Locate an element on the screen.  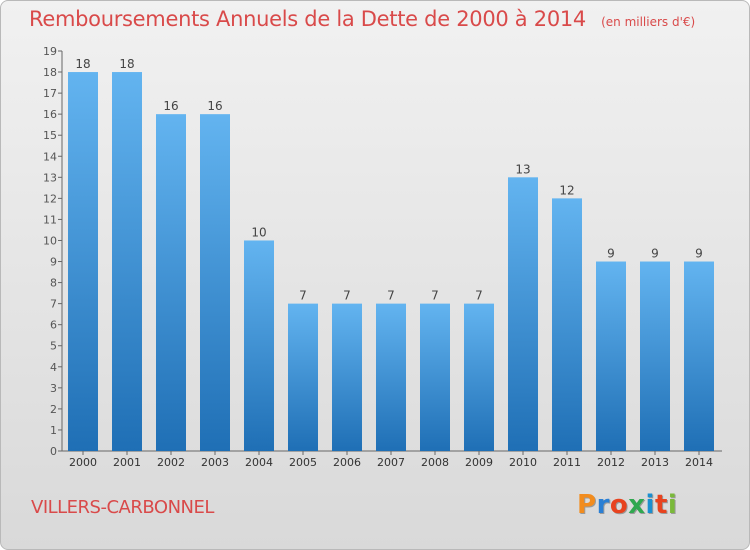
y-tick-label: 19 is located at coordinates (50, 51).